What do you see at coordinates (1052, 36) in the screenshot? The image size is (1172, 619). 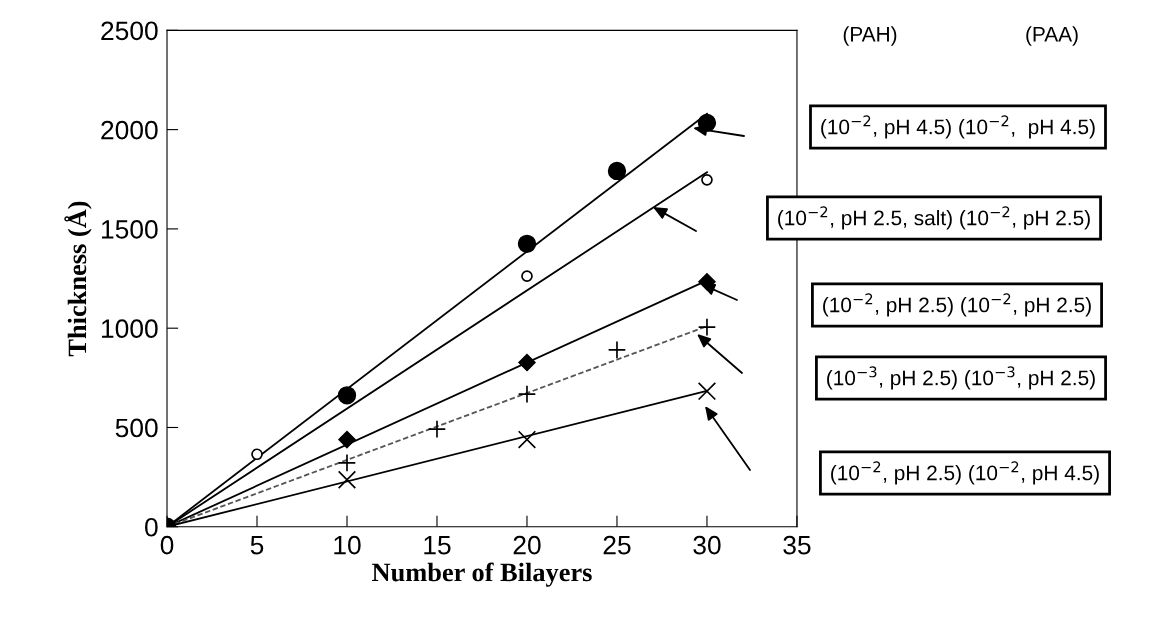 I see `text: (PAA)` at bounding box center [1052, 36].